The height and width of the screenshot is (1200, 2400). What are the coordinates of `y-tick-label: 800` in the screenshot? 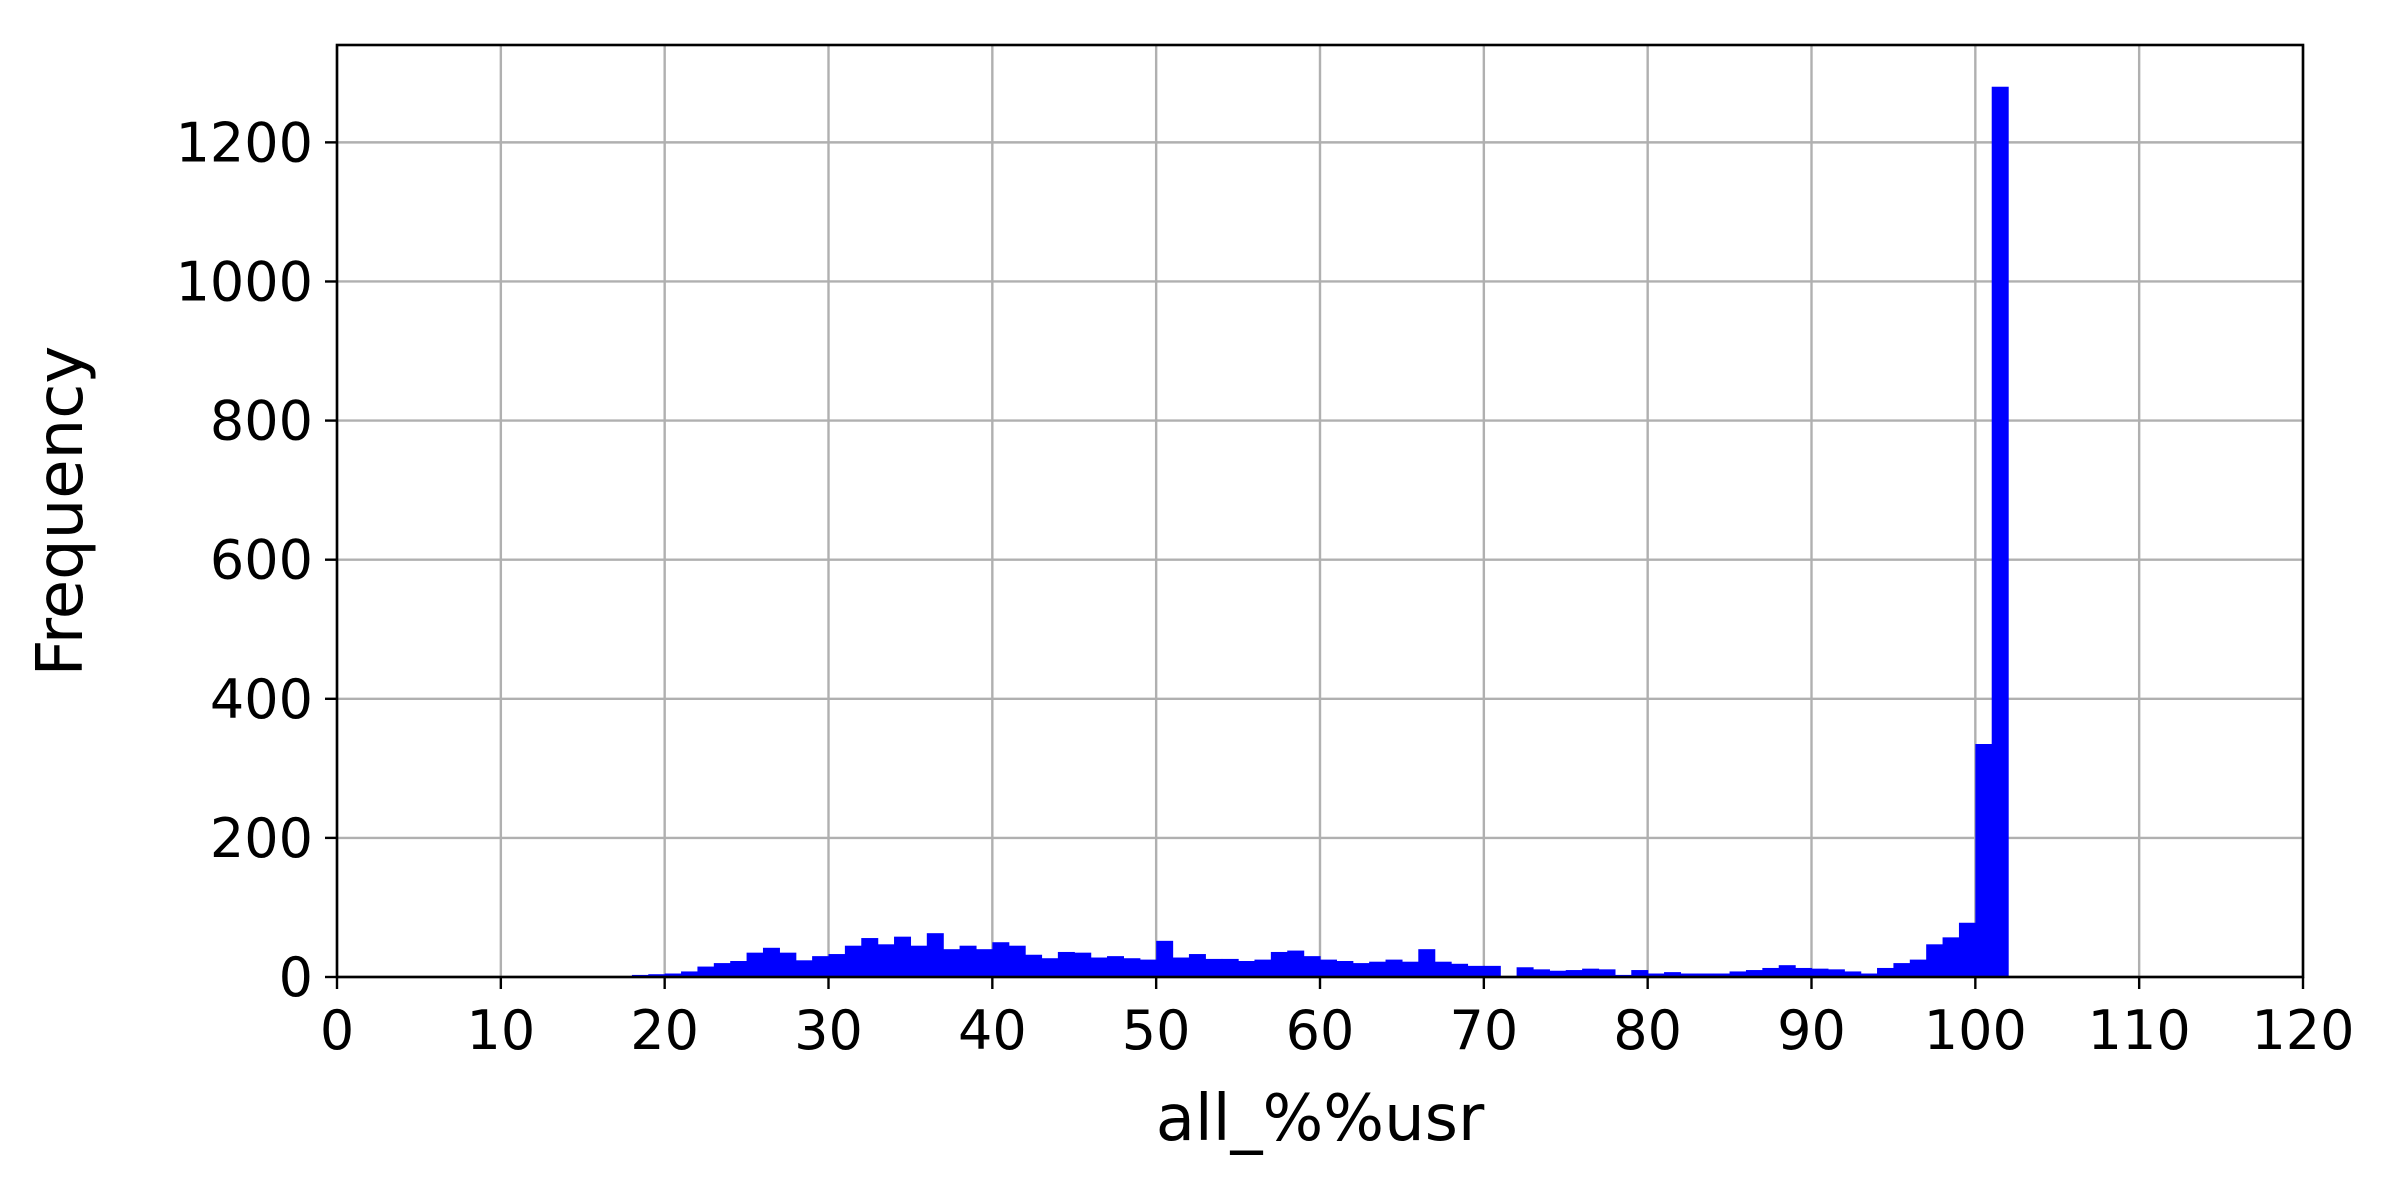 It's located at (261, 421).